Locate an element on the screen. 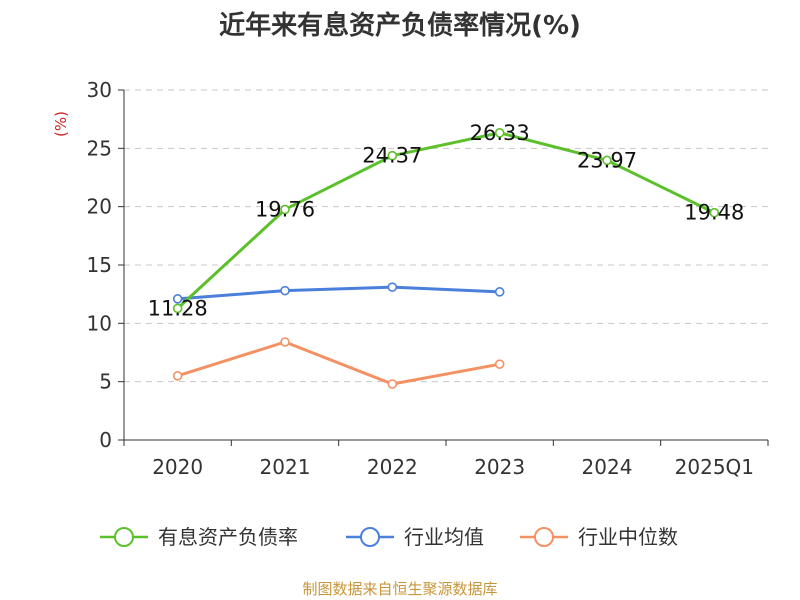 Image resolution: width=800 pixels, height=600 pixels. x-tick-label: 2023 is located at coordinates (499, 467).